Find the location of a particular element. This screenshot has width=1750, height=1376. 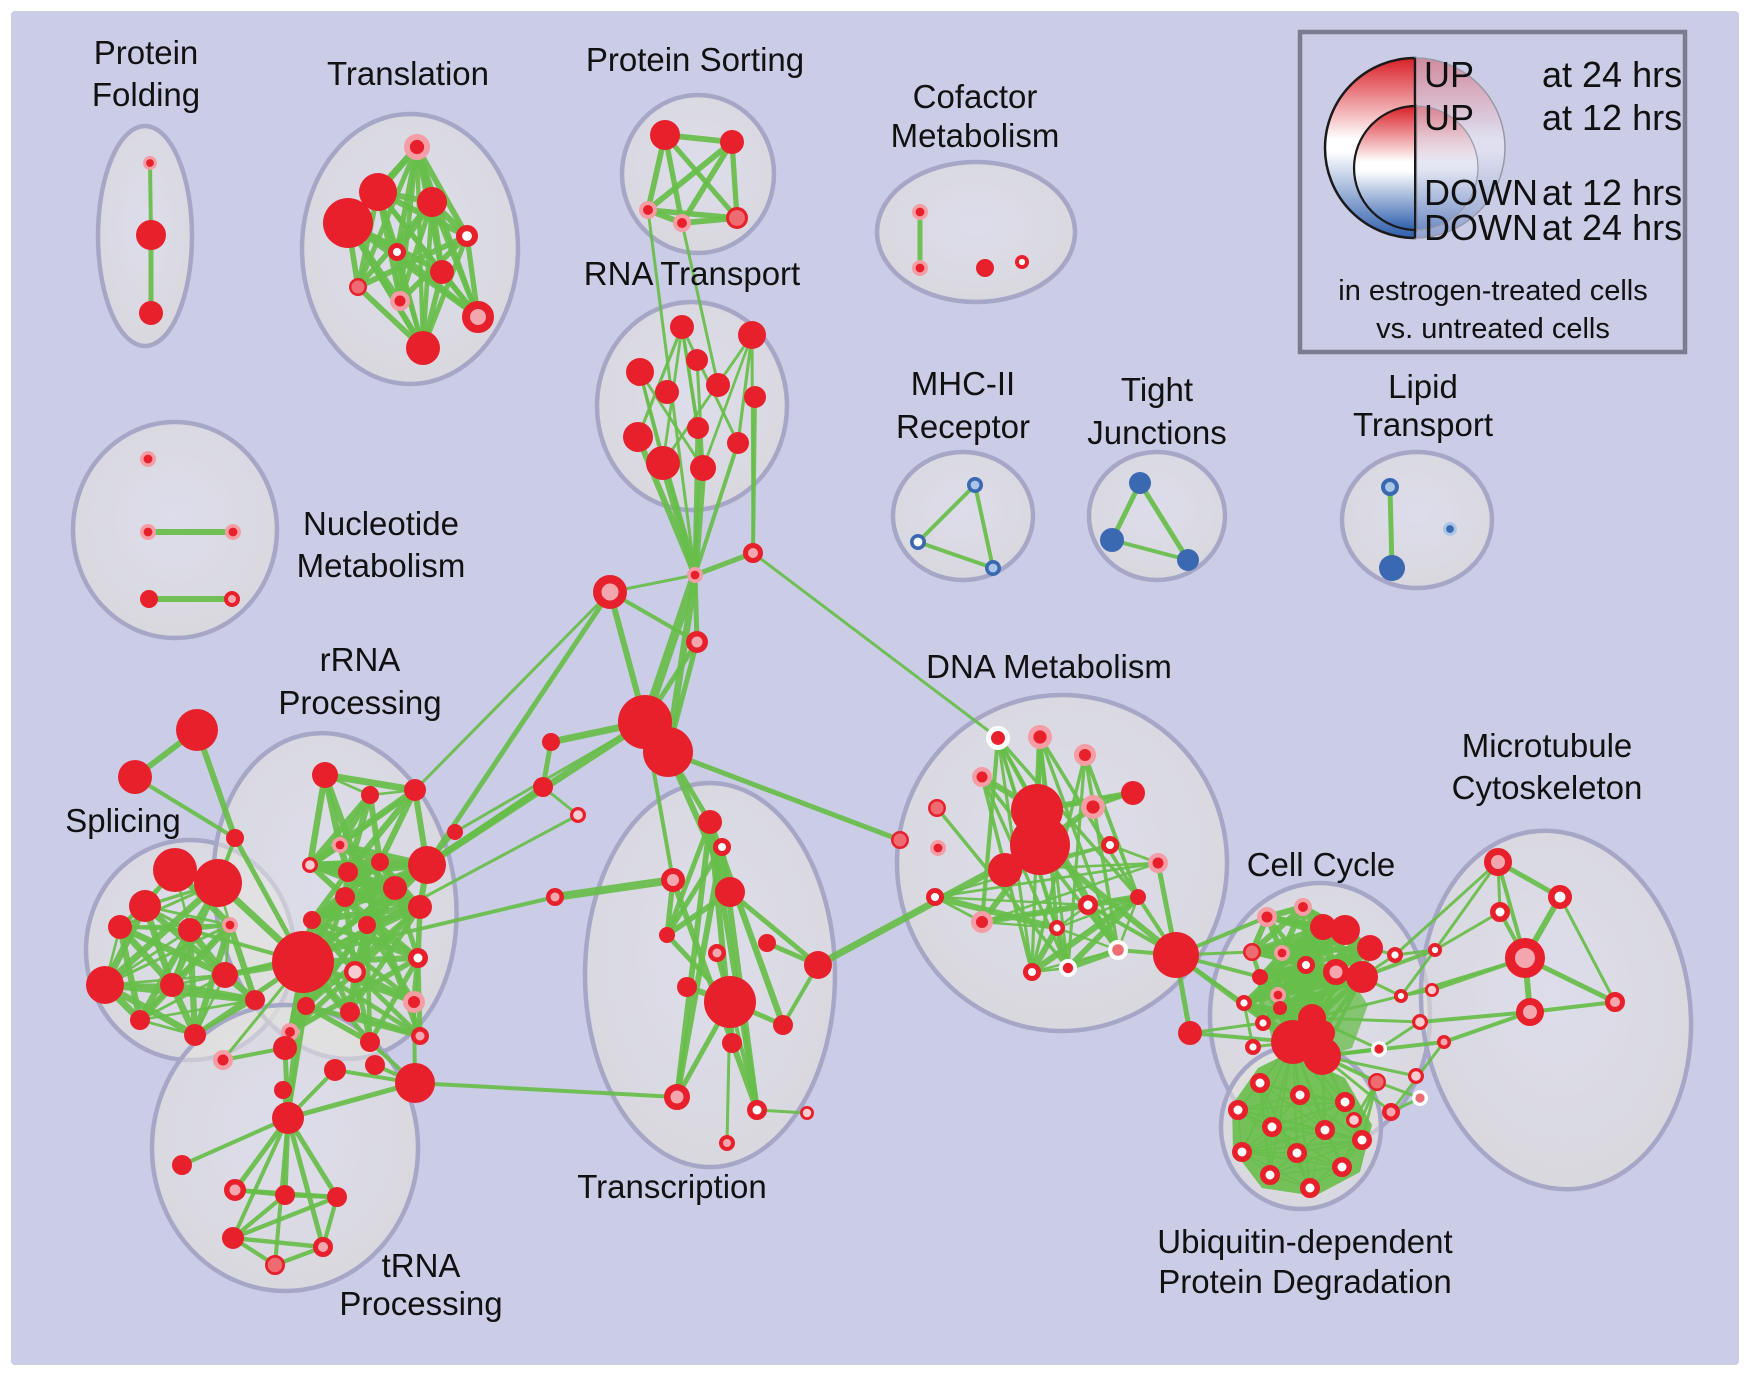

cluster-ellipse-lipid-transport is located at coordinates (1417, 520).